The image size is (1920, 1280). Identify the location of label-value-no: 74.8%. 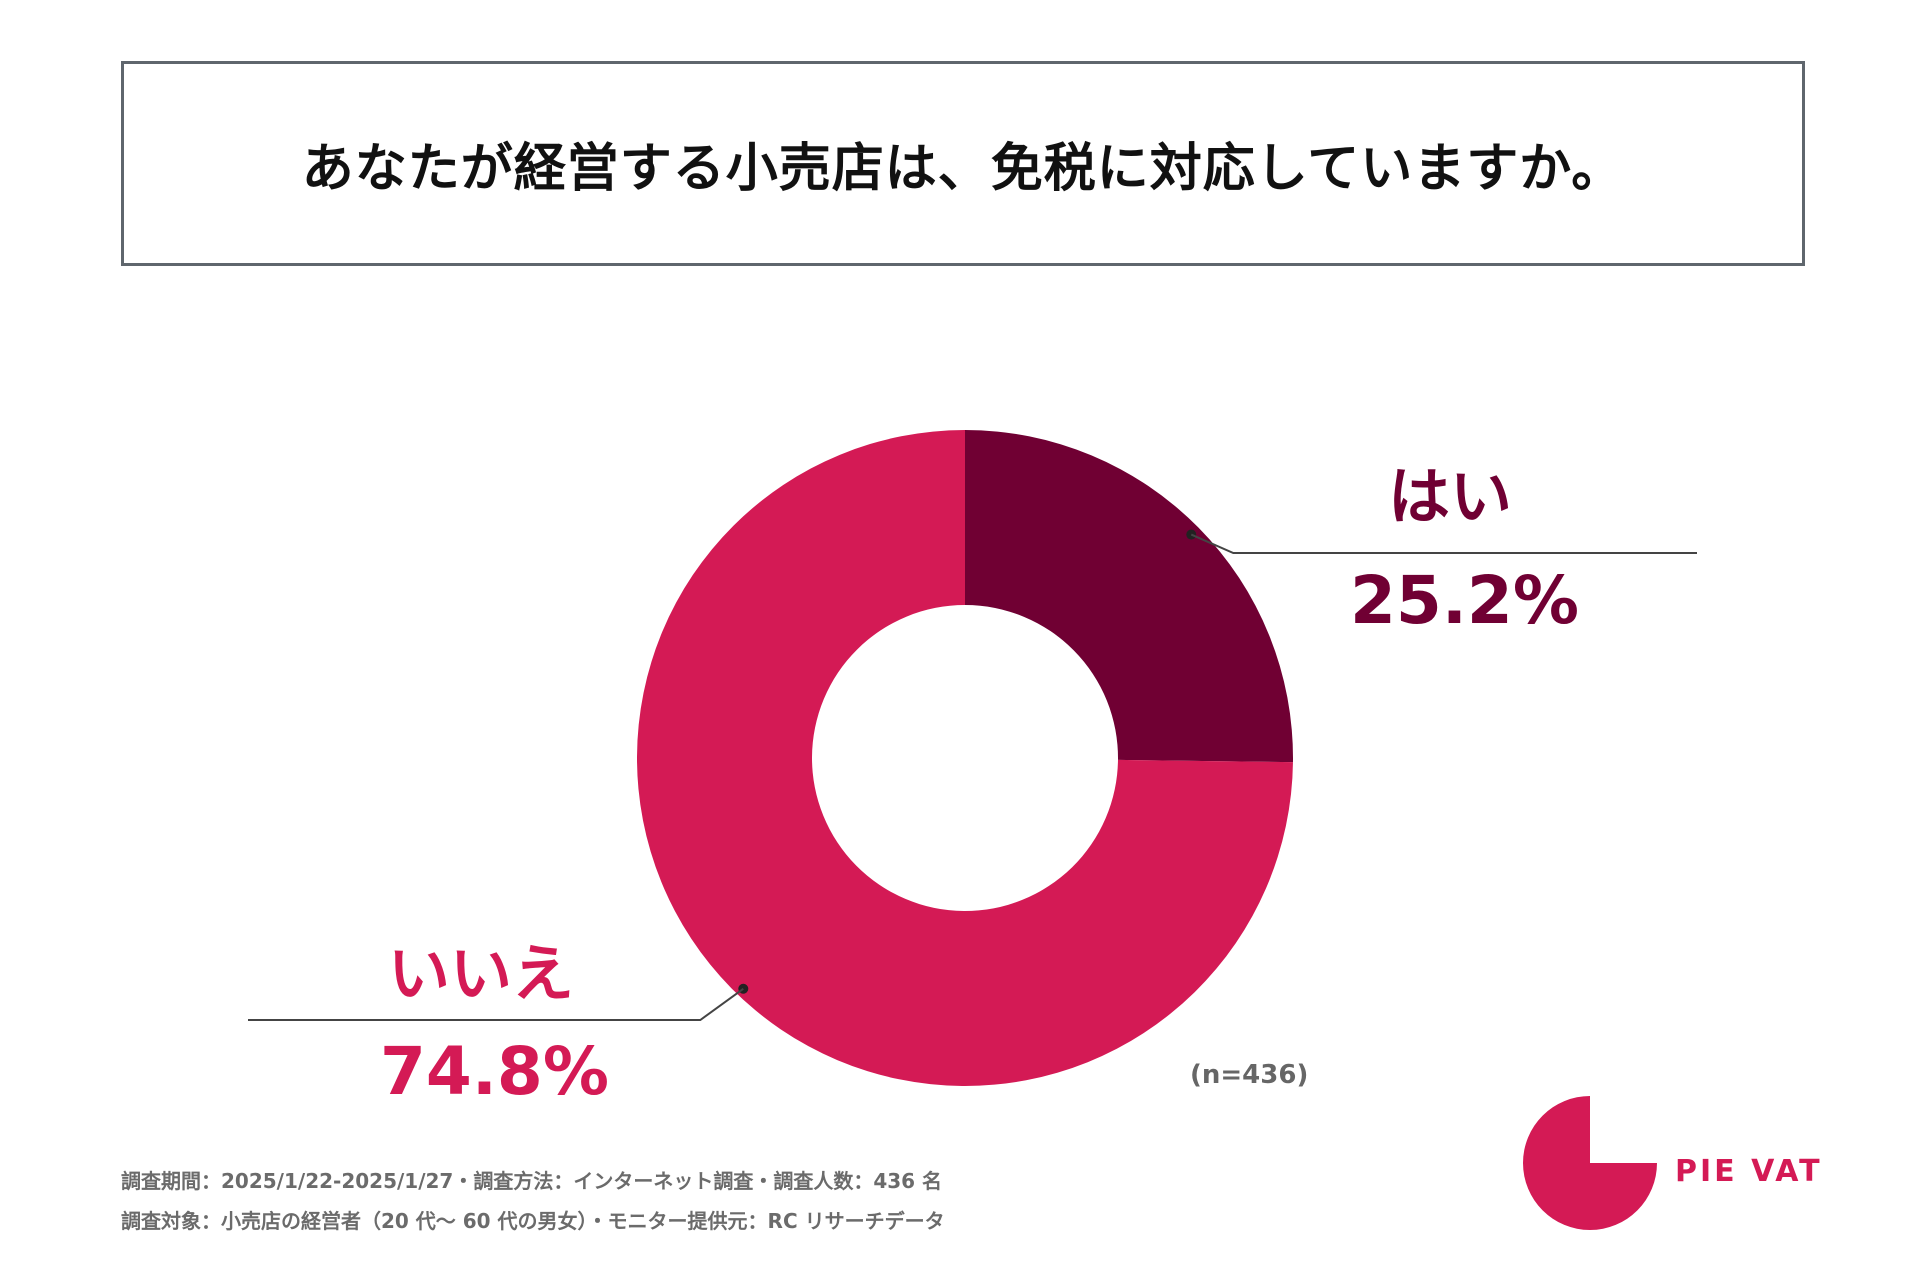
(494, 1071).